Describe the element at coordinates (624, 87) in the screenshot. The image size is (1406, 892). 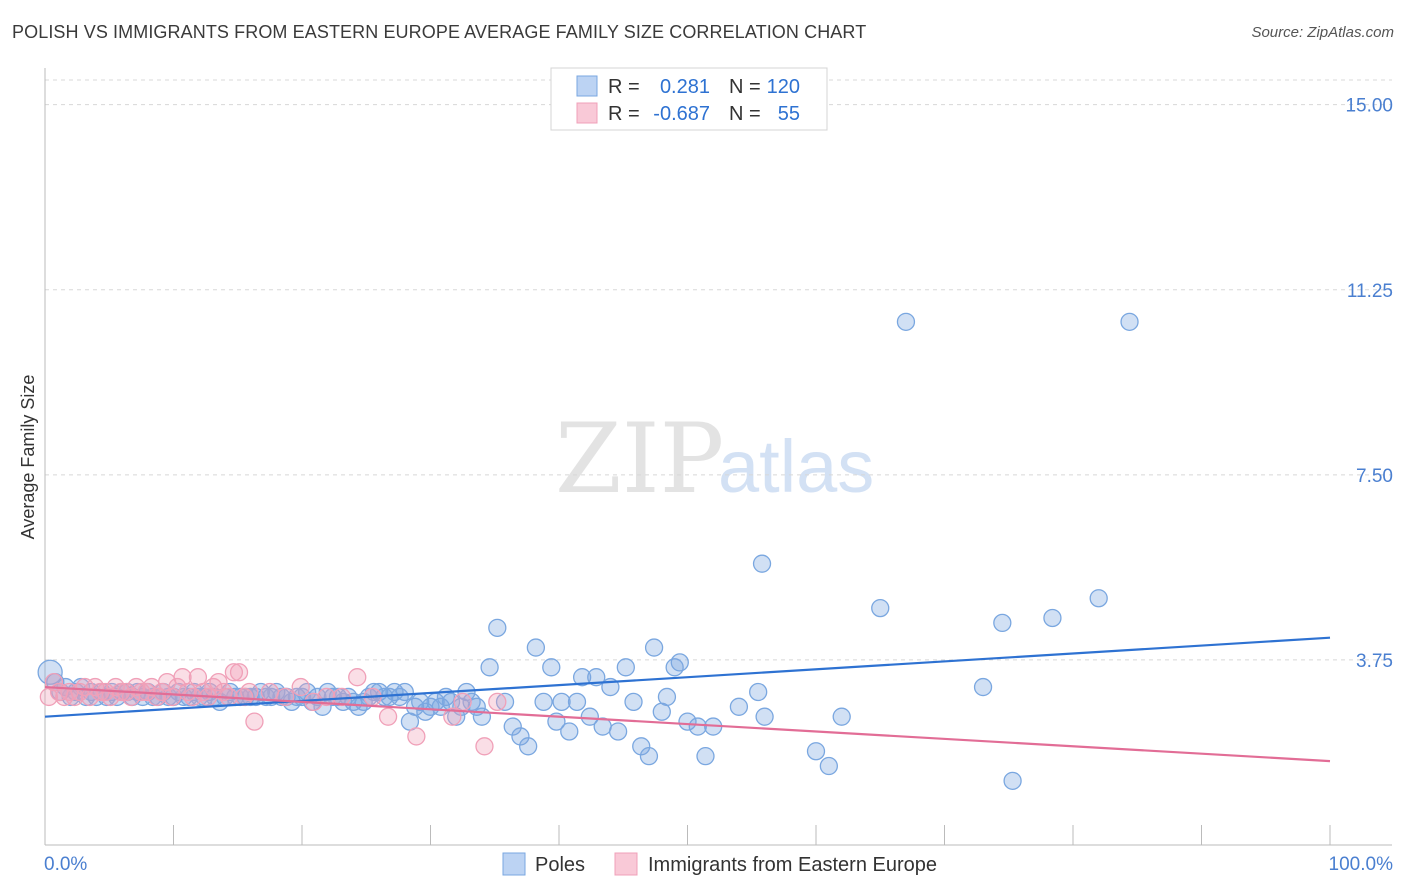
I see `legend-r-label-1: R =` at that location.